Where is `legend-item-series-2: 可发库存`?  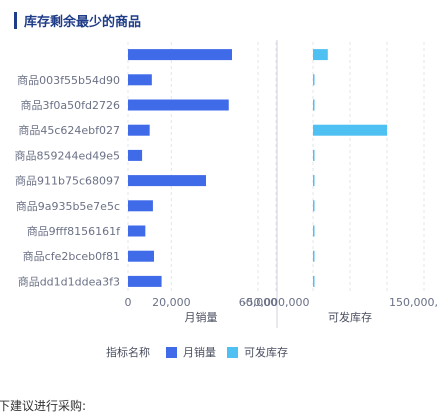 legend-item-series-2: 可发库存 is located at coordinates (257, 352).